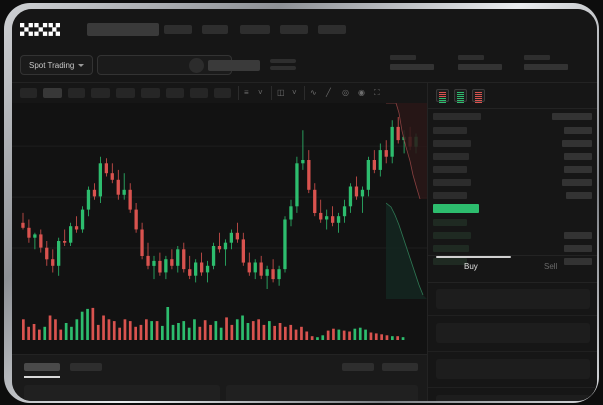  I want to click on market-header-bar: Spot Trading, so click(304, 65).